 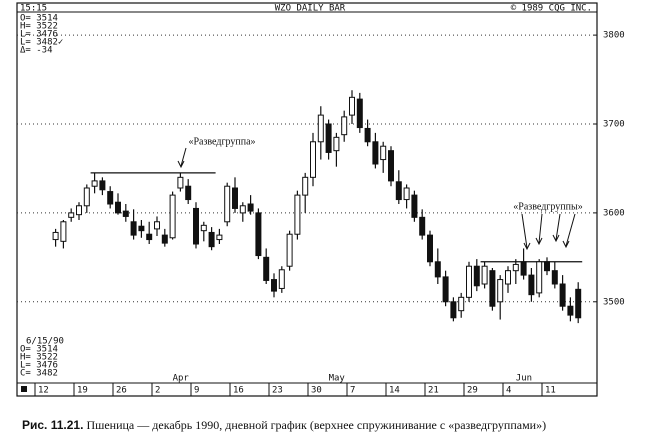 What do you see at coordinates (53, 425) in the screenshot?
I see `caption-label: Рис. 11.21.` at bounding box center [53, 425].